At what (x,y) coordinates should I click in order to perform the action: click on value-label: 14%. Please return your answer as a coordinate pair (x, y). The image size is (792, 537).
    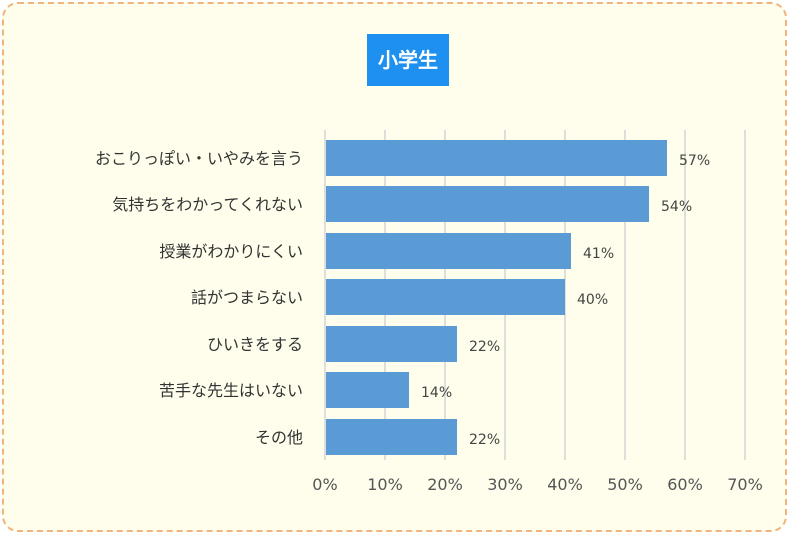
    Looking at the image, I should click on (436, 393).